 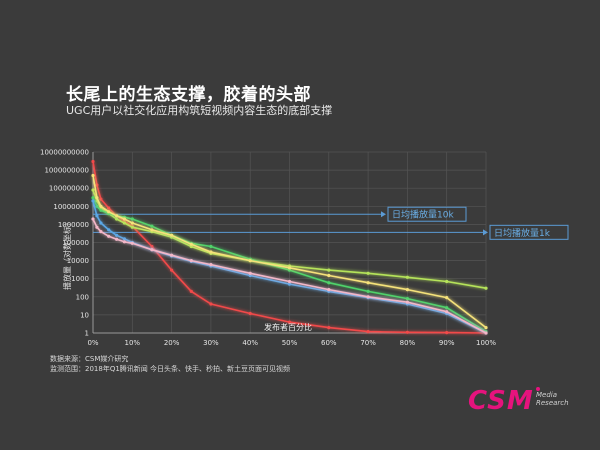 I want to click on y-tick-label: 10000000, so click(x=71, y=207).